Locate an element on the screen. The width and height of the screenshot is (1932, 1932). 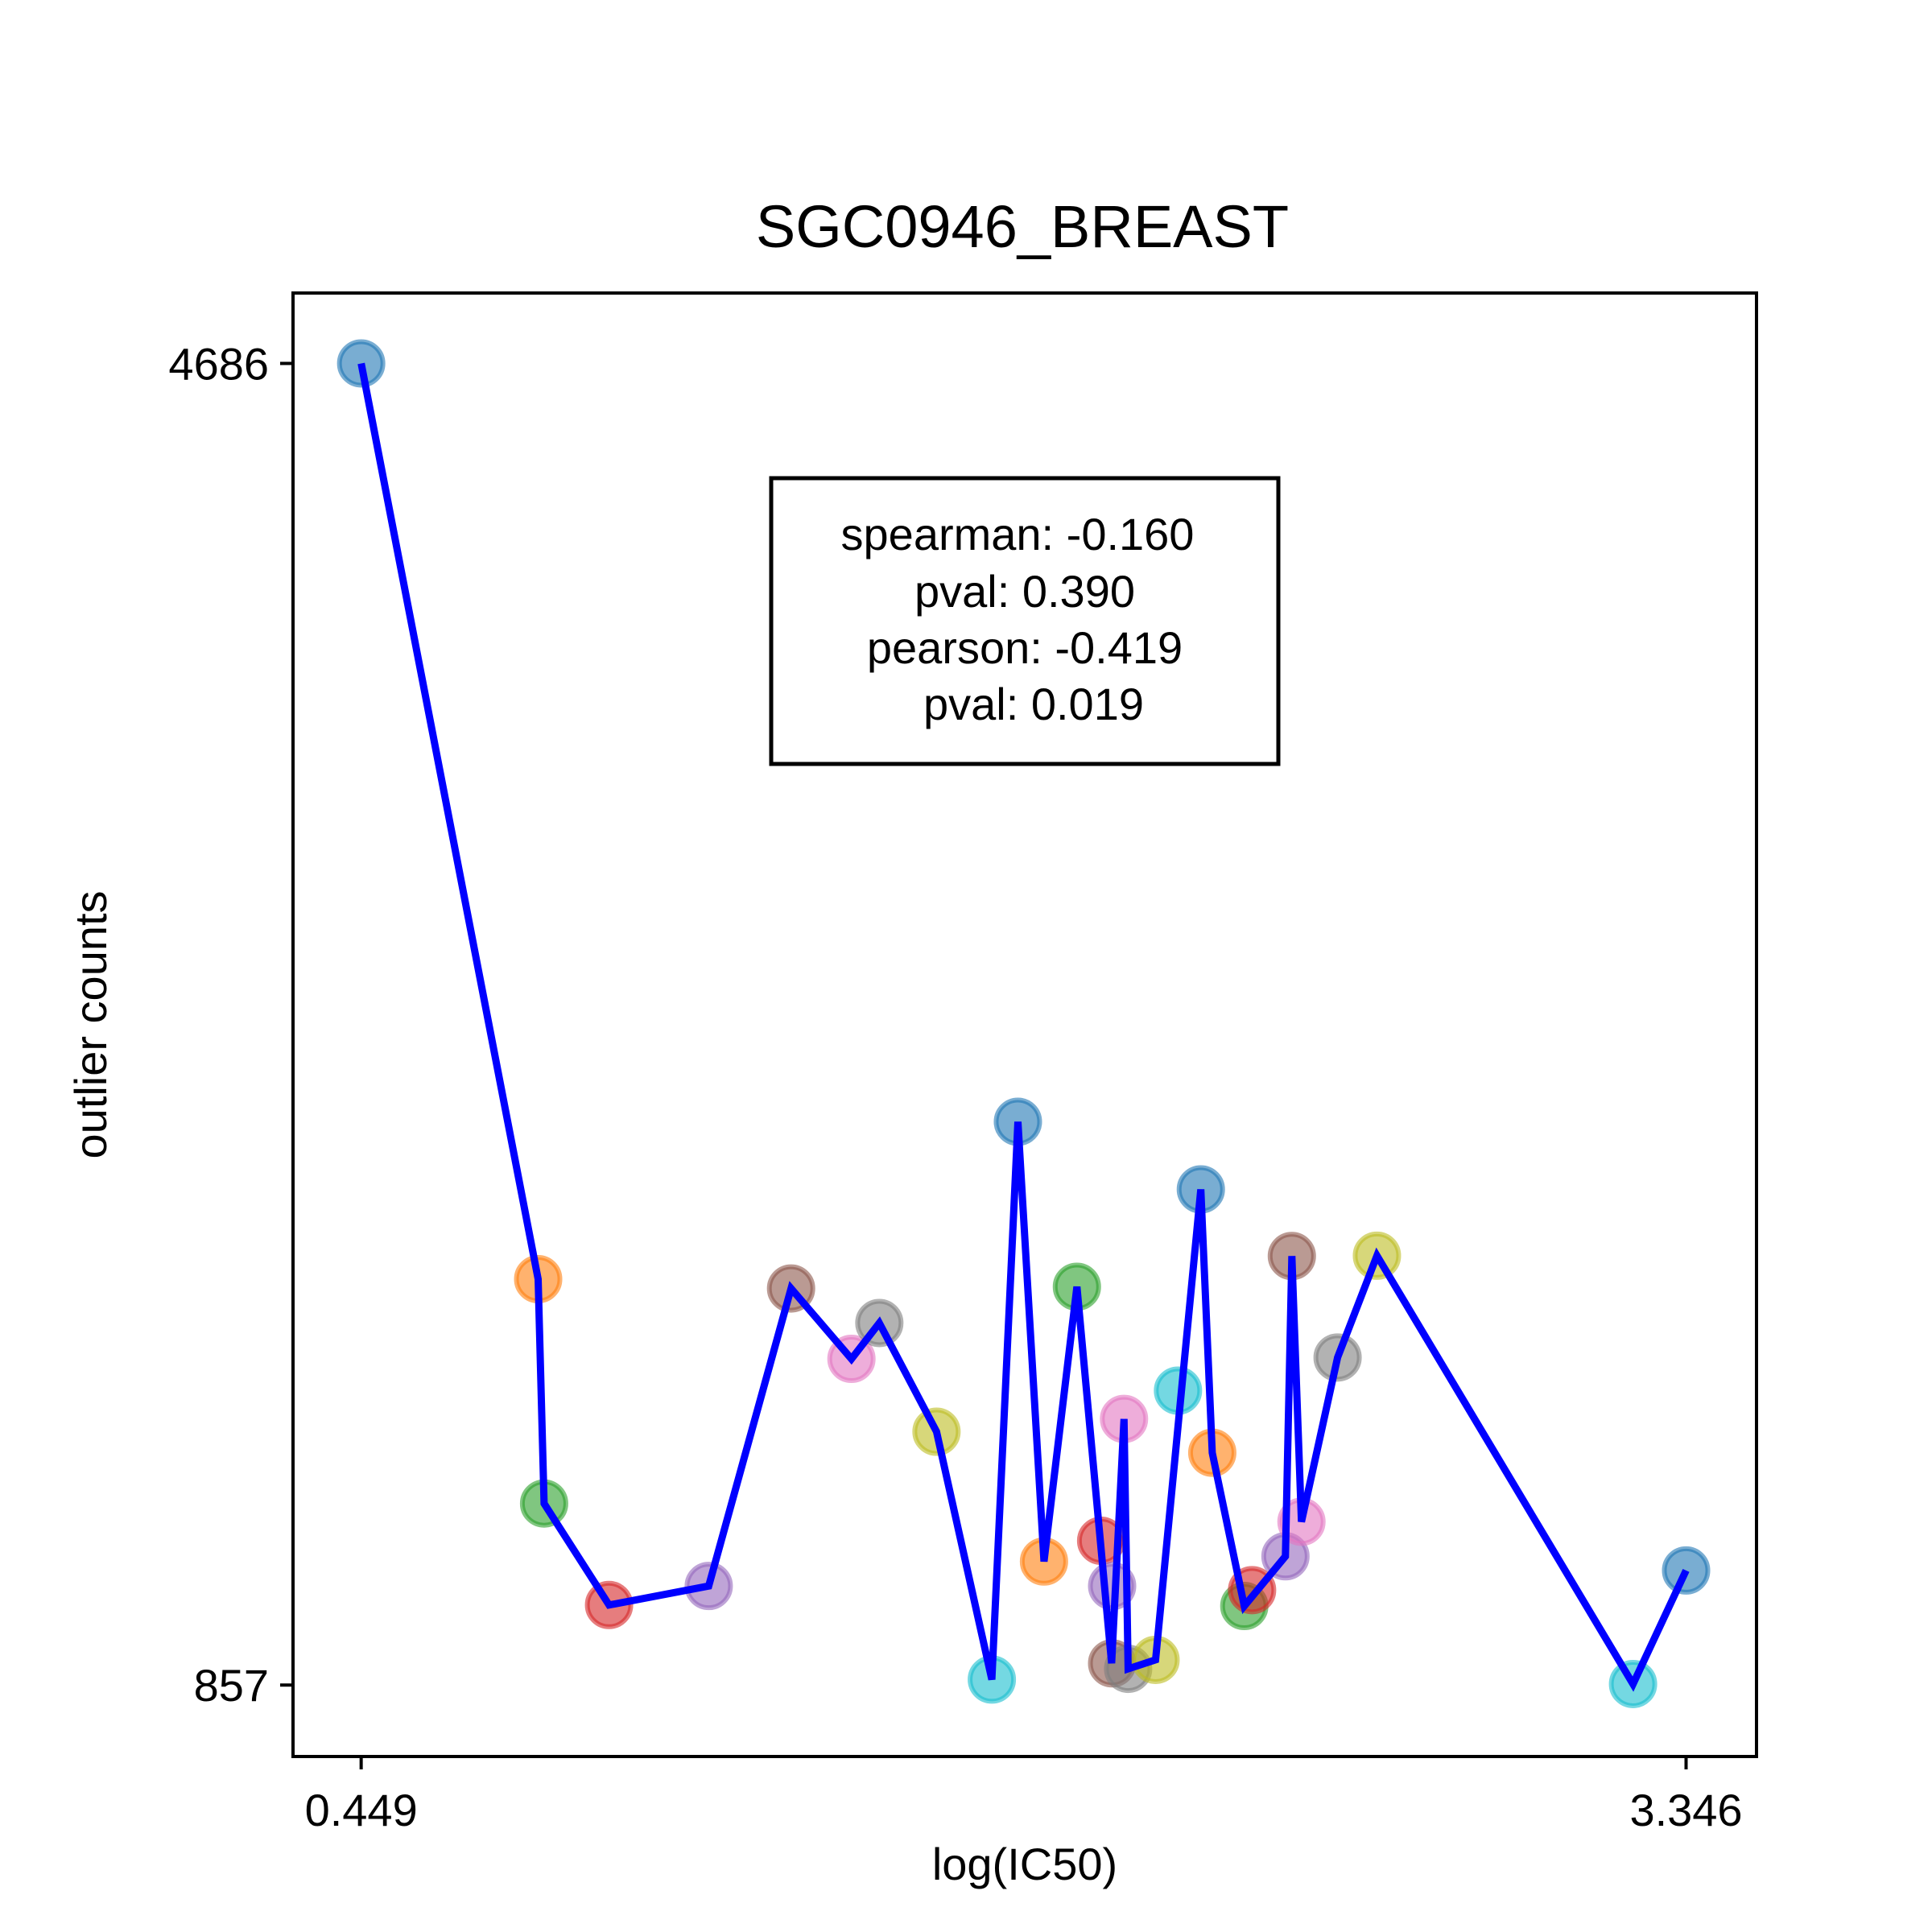
stats-box-frame is located at coordinates (1025, 621).